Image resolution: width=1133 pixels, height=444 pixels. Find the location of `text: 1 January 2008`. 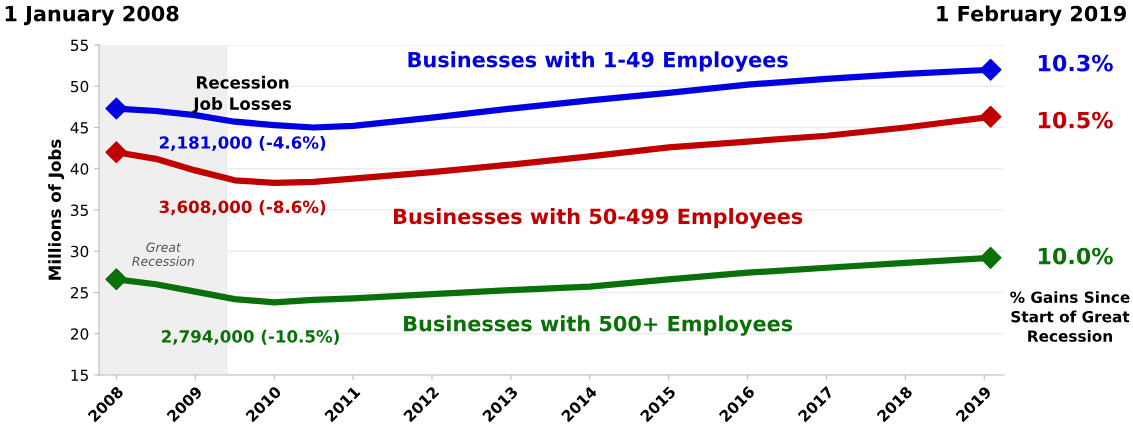

text: 1 January 2008 is located at coordinates (92, 15).